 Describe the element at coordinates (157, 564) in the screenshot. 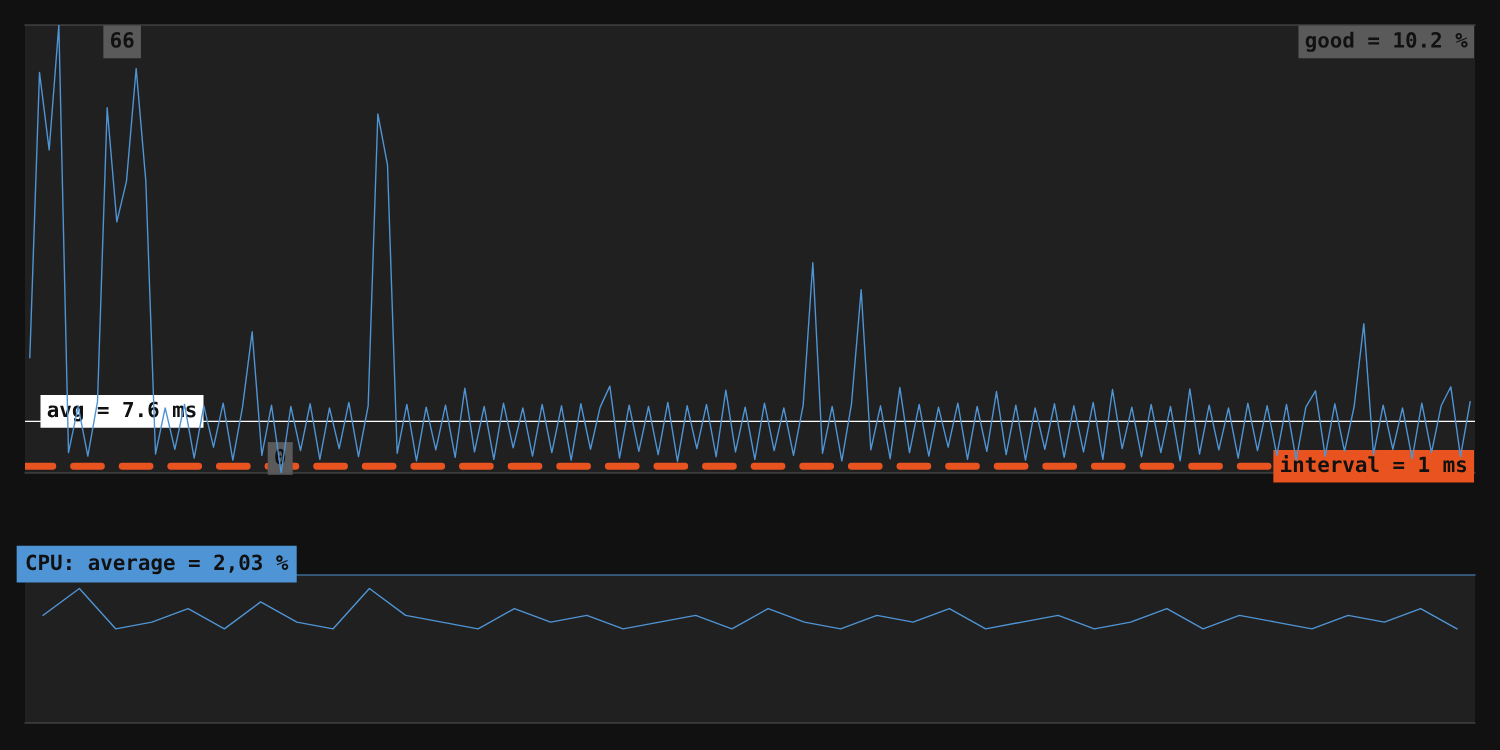

I see `chart-title: CPU: average = 2,03 %` at that location.